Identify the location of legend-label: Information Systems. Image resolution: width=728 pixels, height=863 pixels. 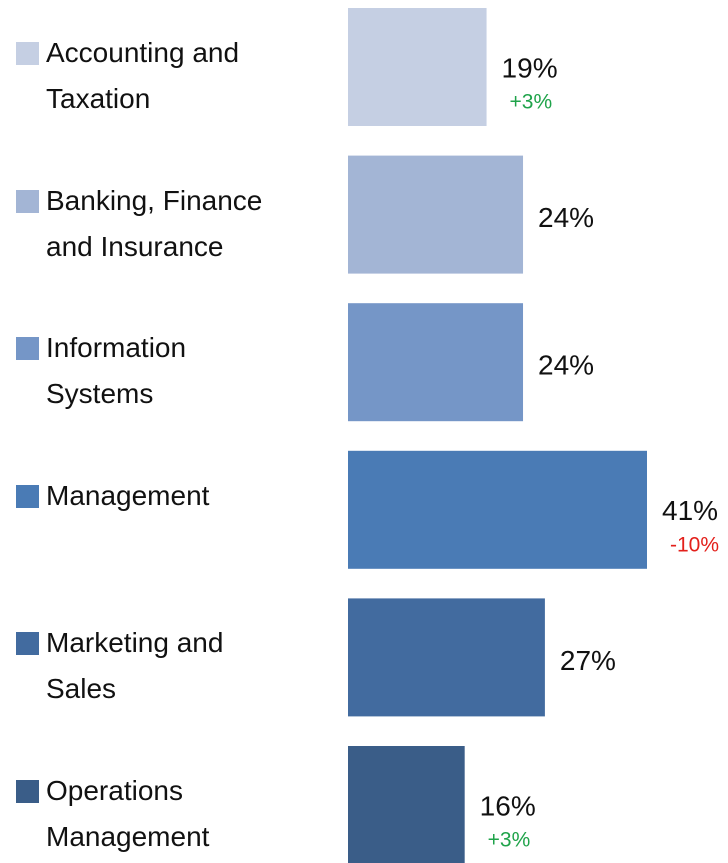
(116, 371).